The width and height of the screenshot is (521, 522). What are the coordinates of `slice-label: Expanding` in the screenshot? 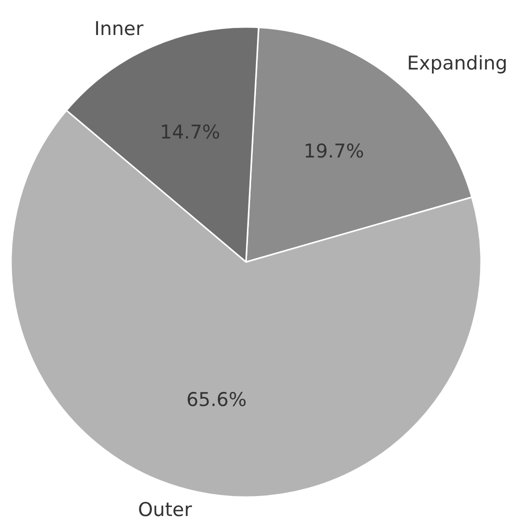 It's located at (457, 63).